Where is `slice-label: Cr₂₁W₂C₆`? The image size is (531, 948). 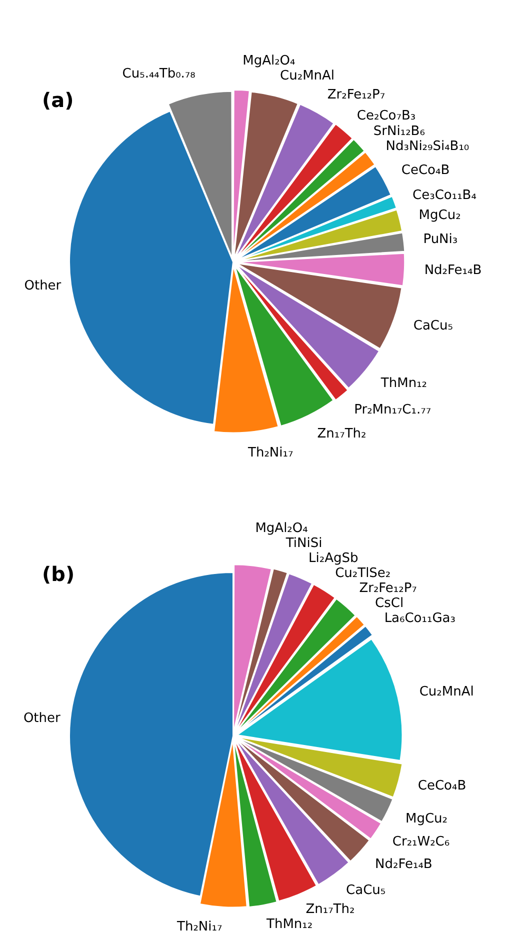
slice-label: Cr₂₁W₂C₆ is located at coordinates (421, 842).